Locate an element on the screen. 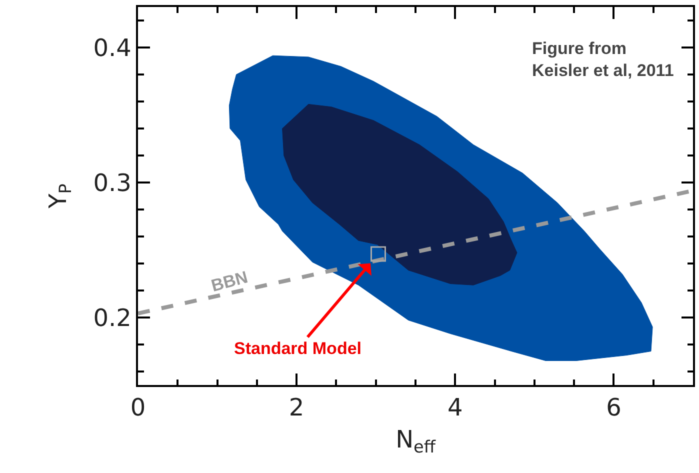 Image resolution: width=699 pixels, height=473 pixels. annotation: Figure from Keisler et al, 2011 is located at coordinates (603, 59).